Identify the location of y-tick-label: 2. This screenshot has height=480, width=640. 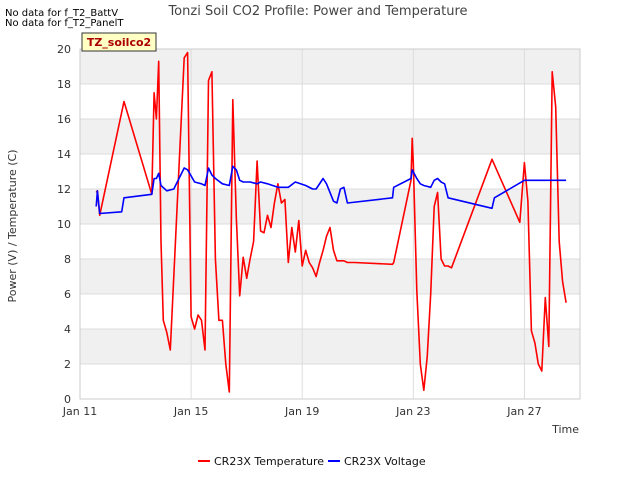
(67, 364).